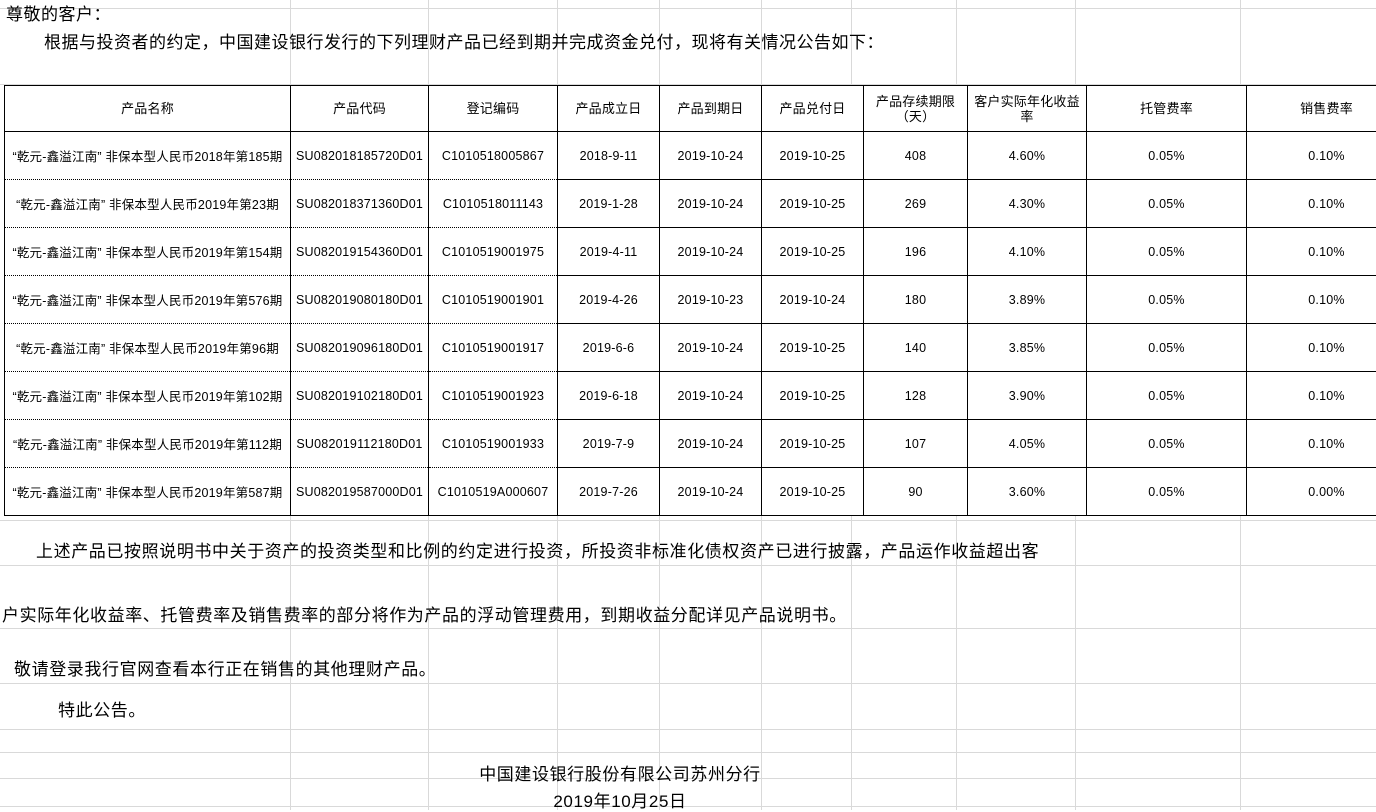 The height and width of the screenshot is (812, 1376). Describe the element at coordinates (360, 252) in the screenshot. I see `cell-product-code: SU082019154360D01` at that location.